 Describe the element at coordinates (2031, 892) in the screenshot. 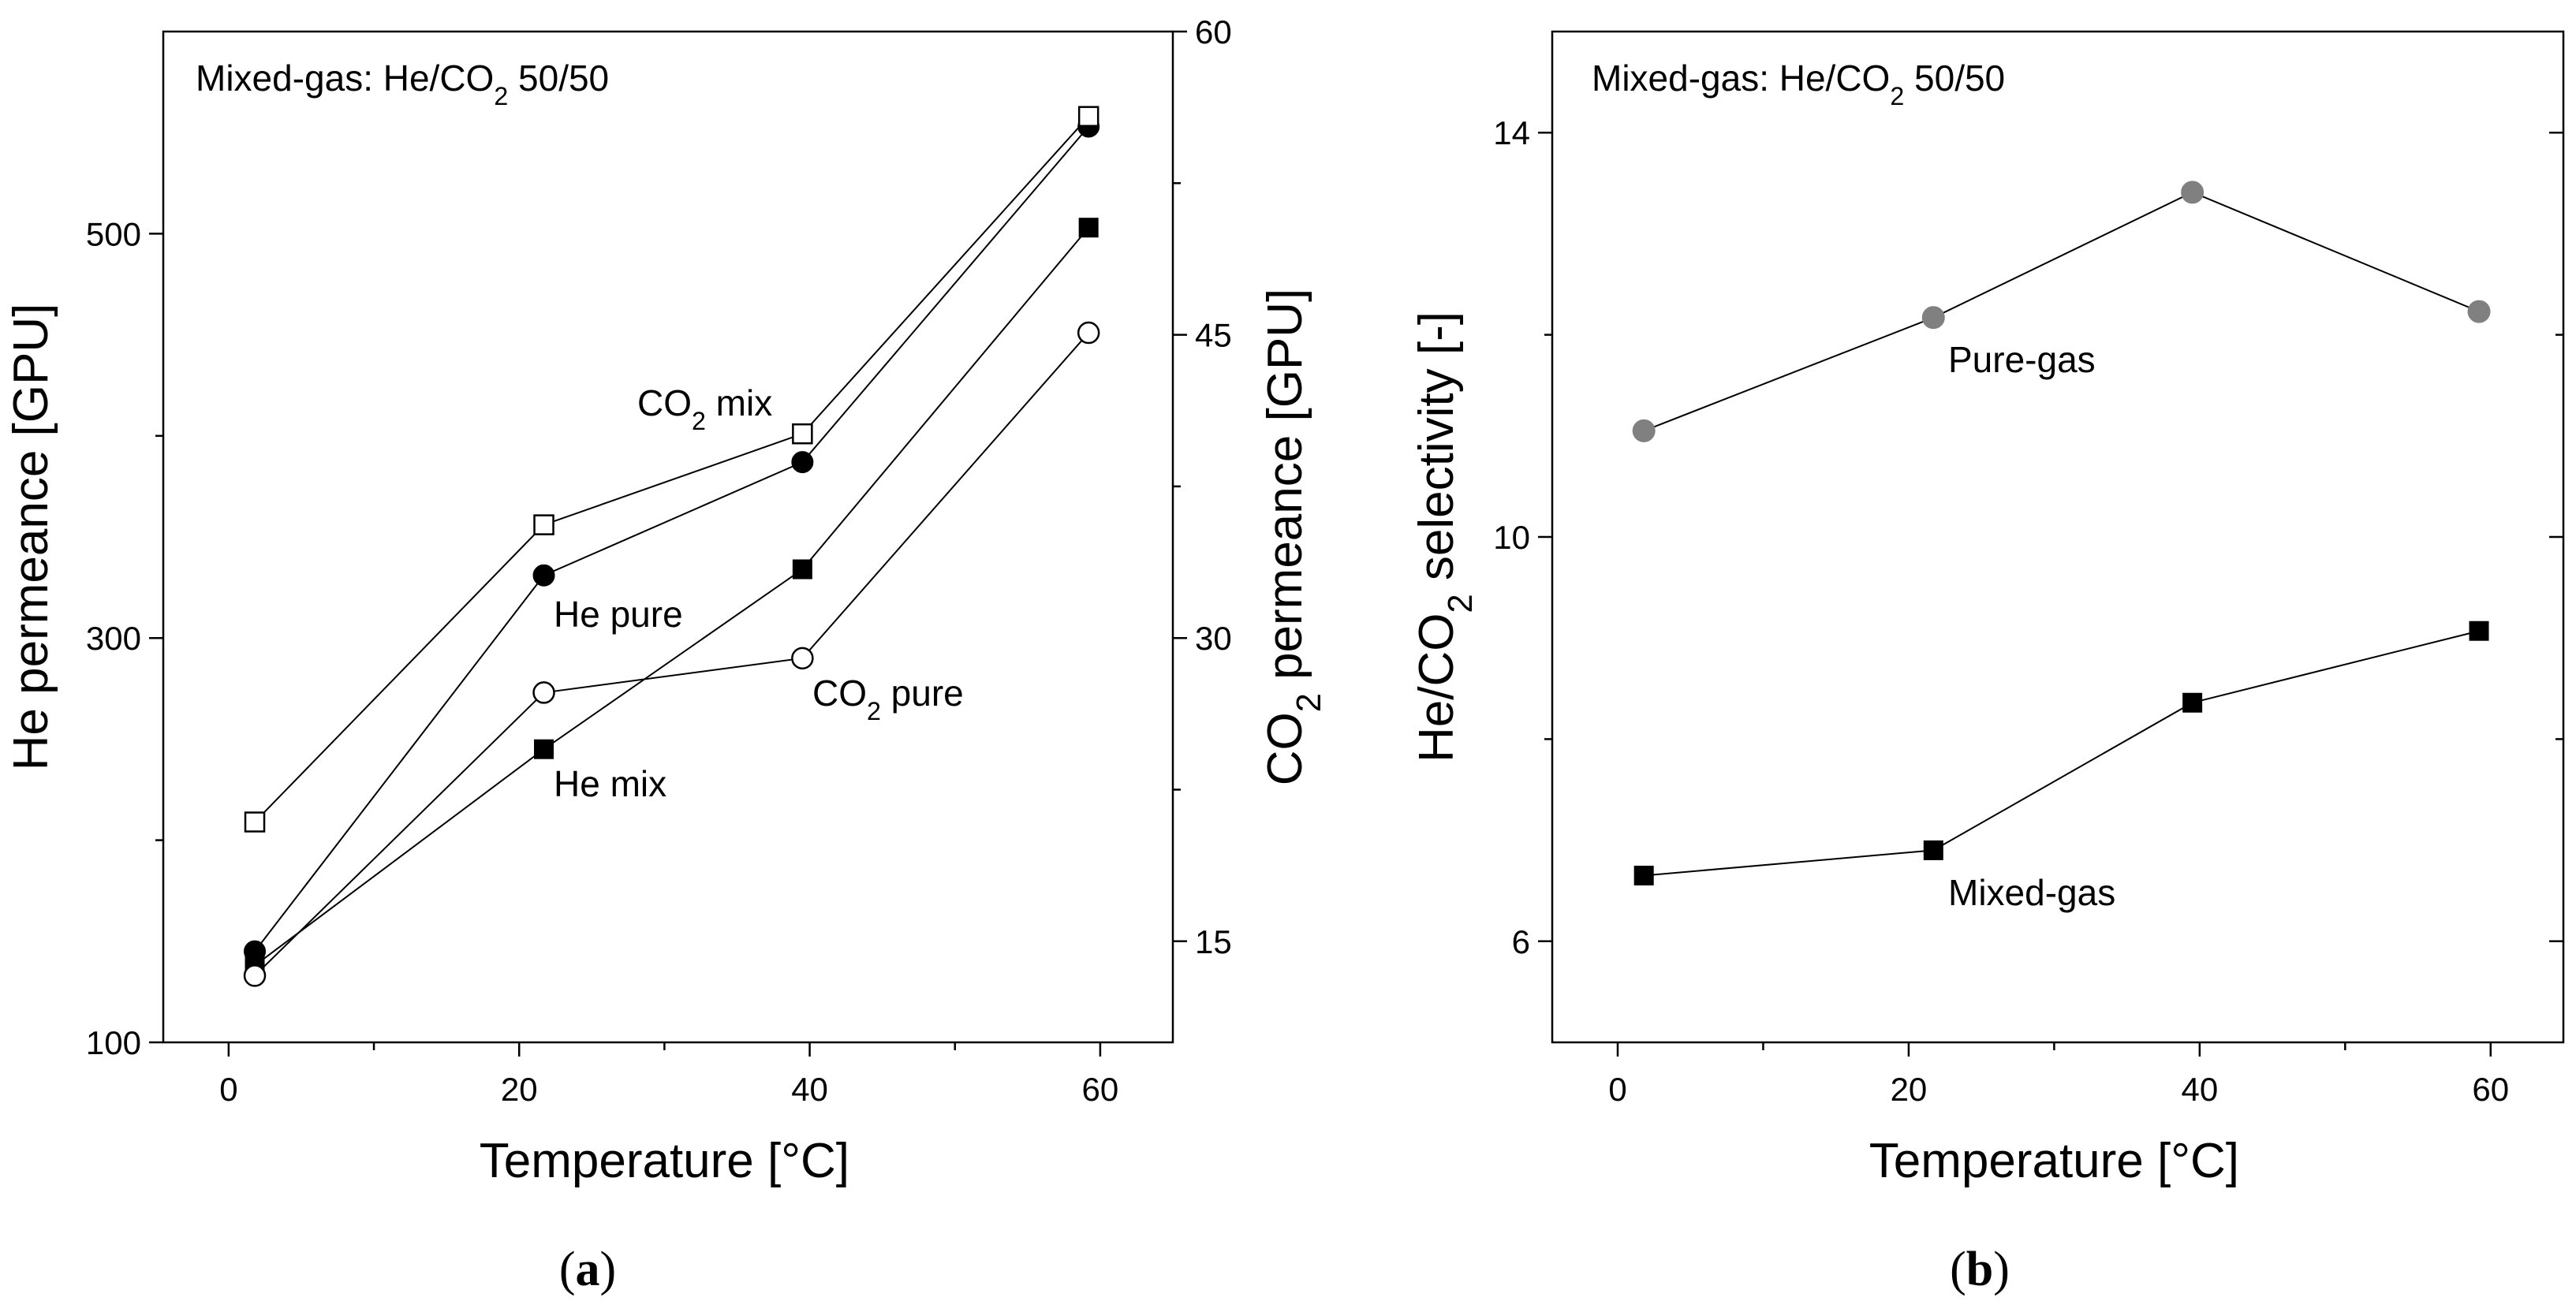

I see `series-label-mixed-gas: Mixed-gas` at that location.